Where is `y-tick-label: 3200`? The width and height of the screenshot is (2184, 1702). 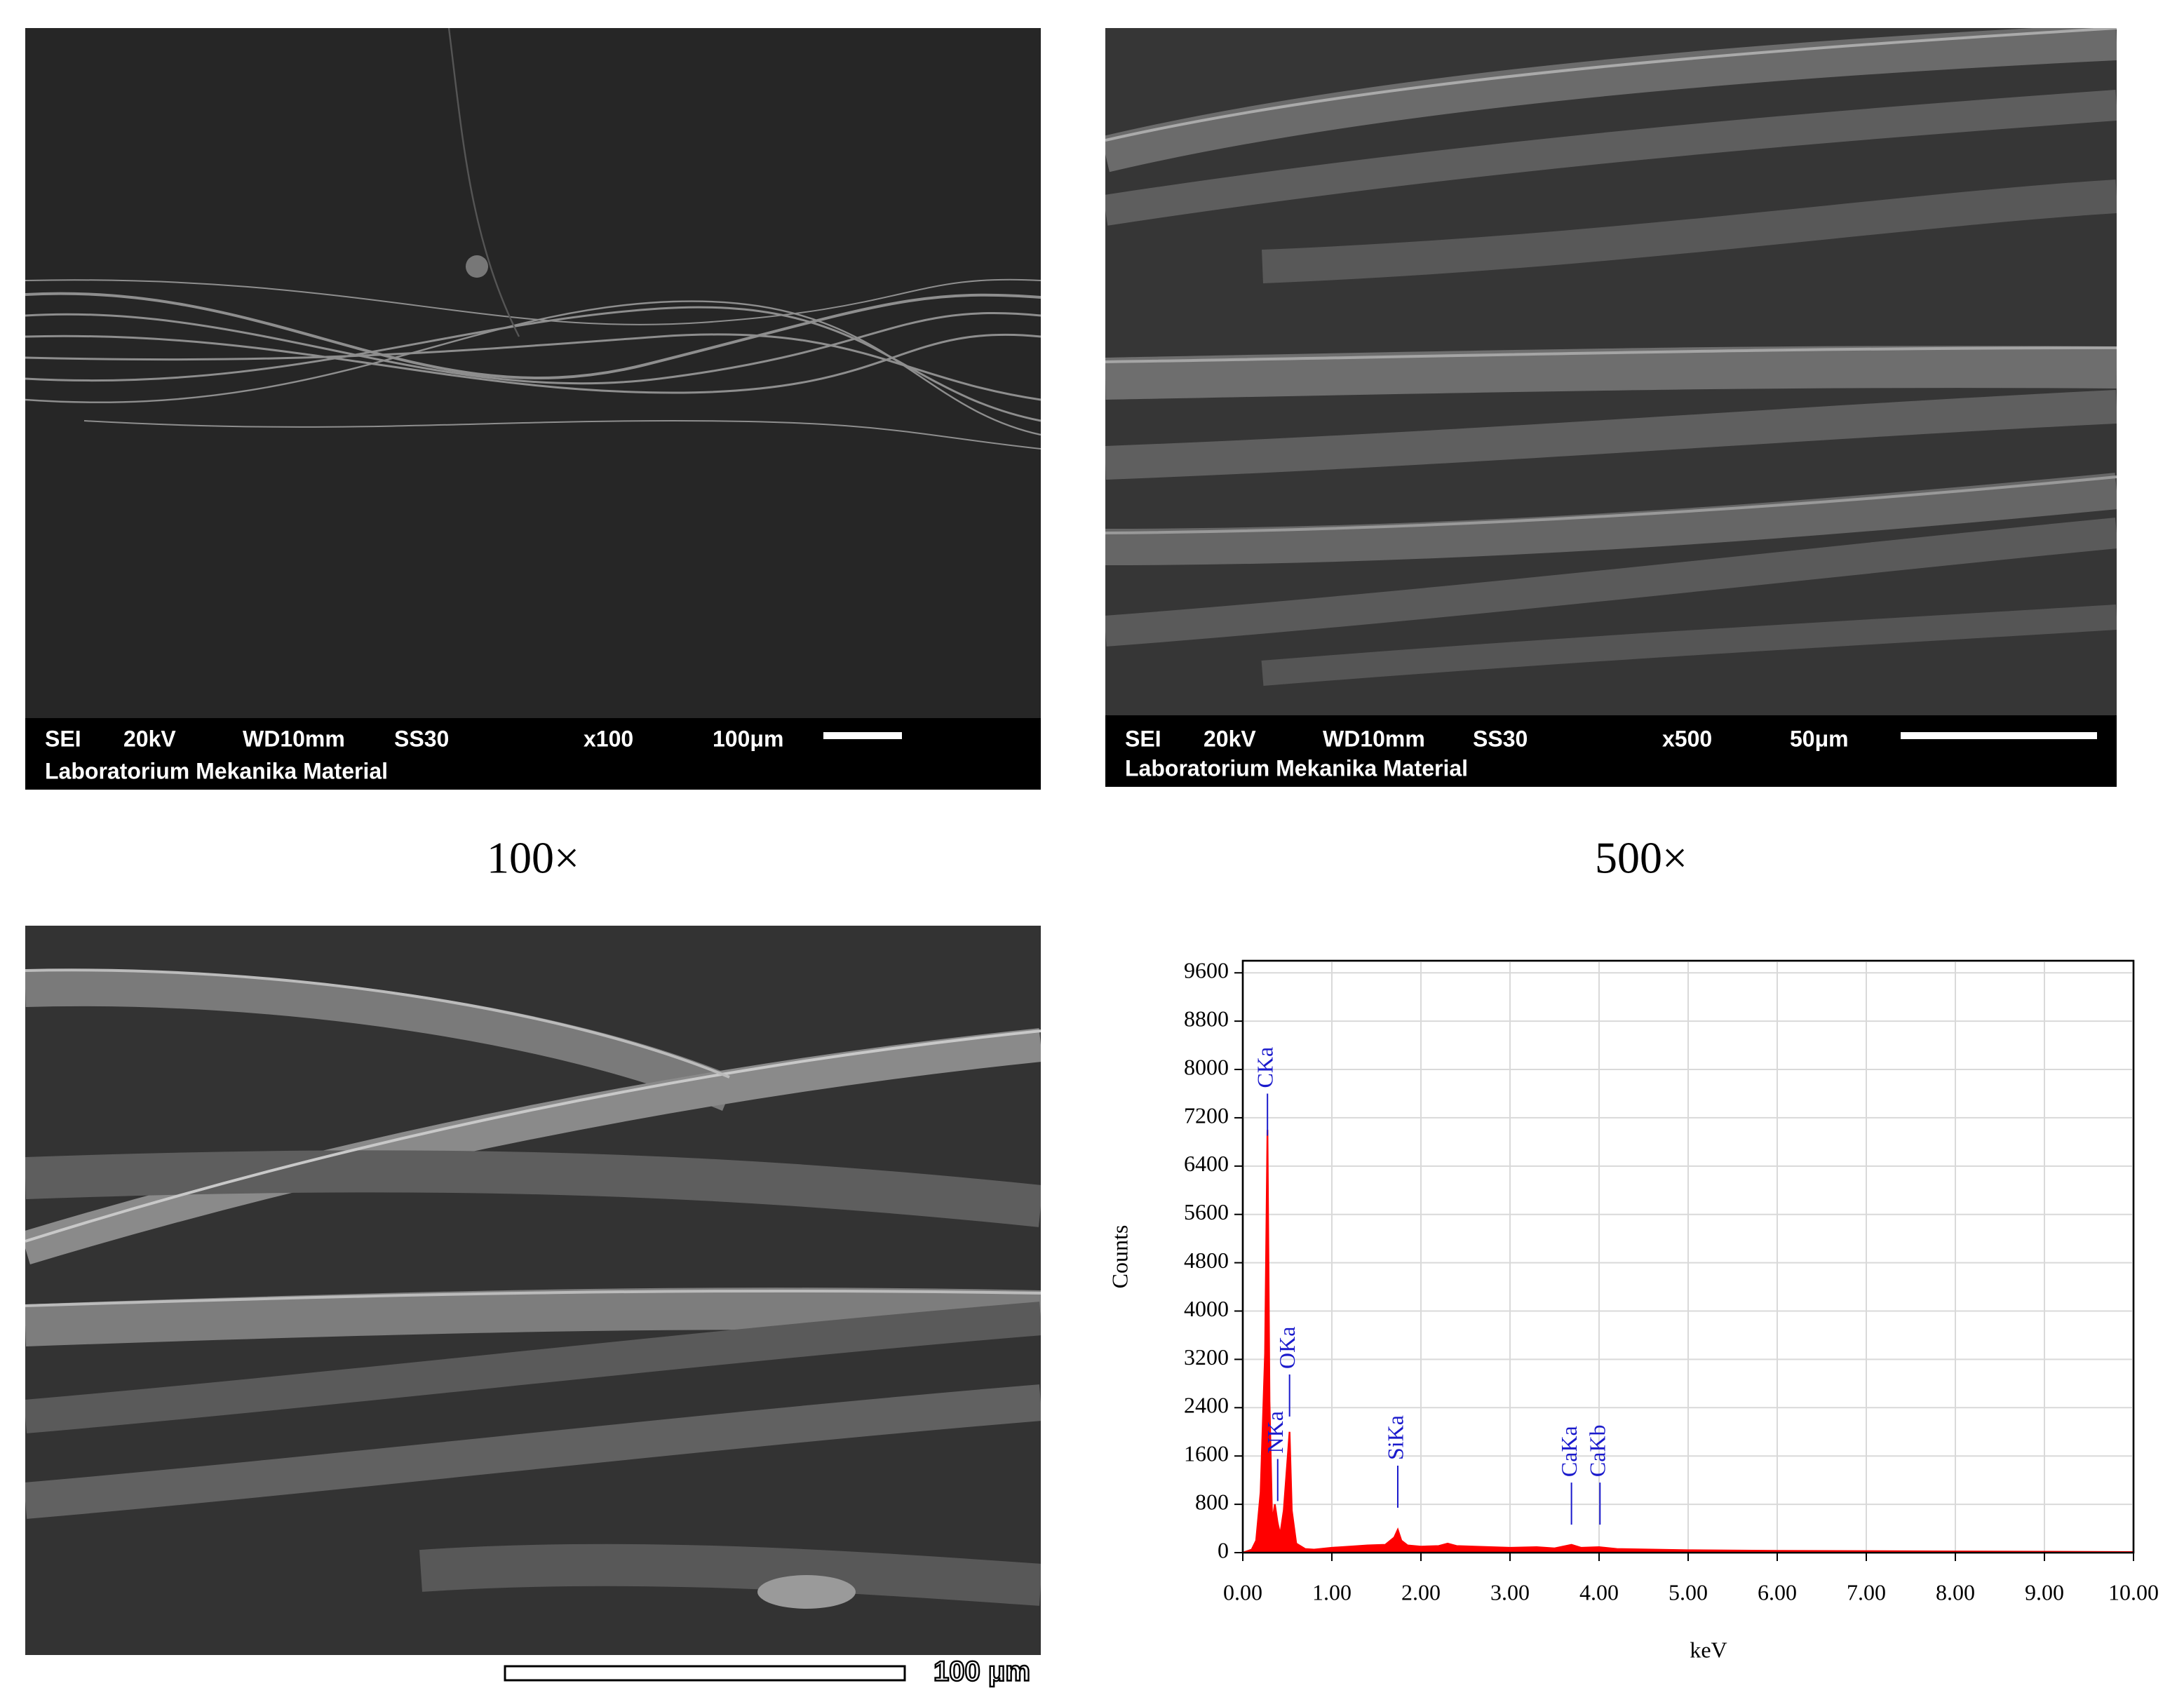 y-tick-label: 3200 is located at coordinates (1206, 1357).